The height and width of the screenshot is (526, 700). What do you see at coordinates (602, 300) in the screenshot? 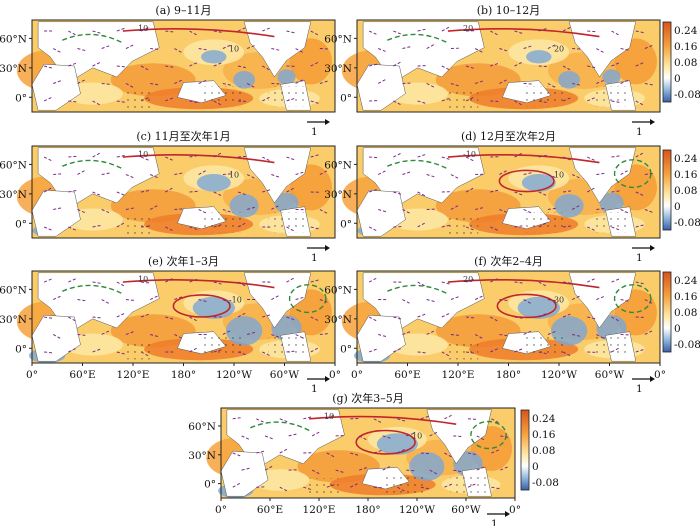
I see `land` at bounding box center [602, 300].